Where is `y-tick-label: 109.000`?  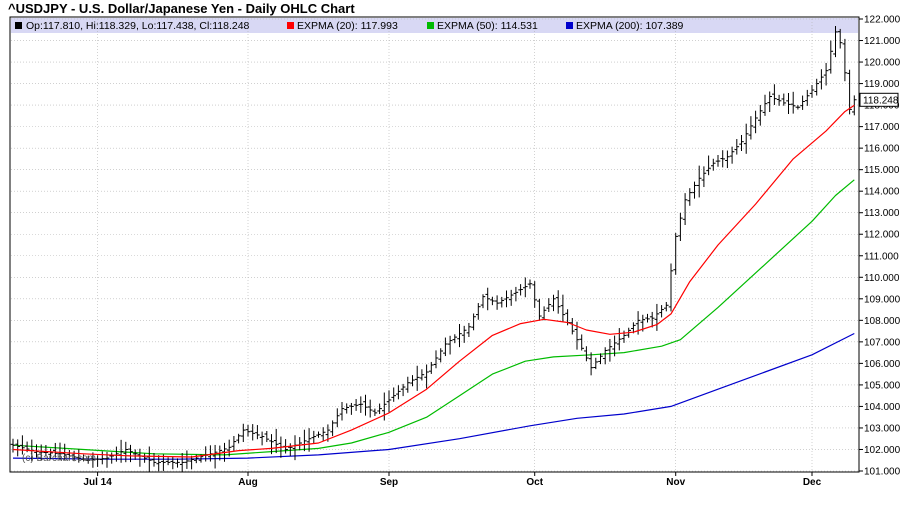 y-tick-label: 109.000 is located at coordinates (882, 299).